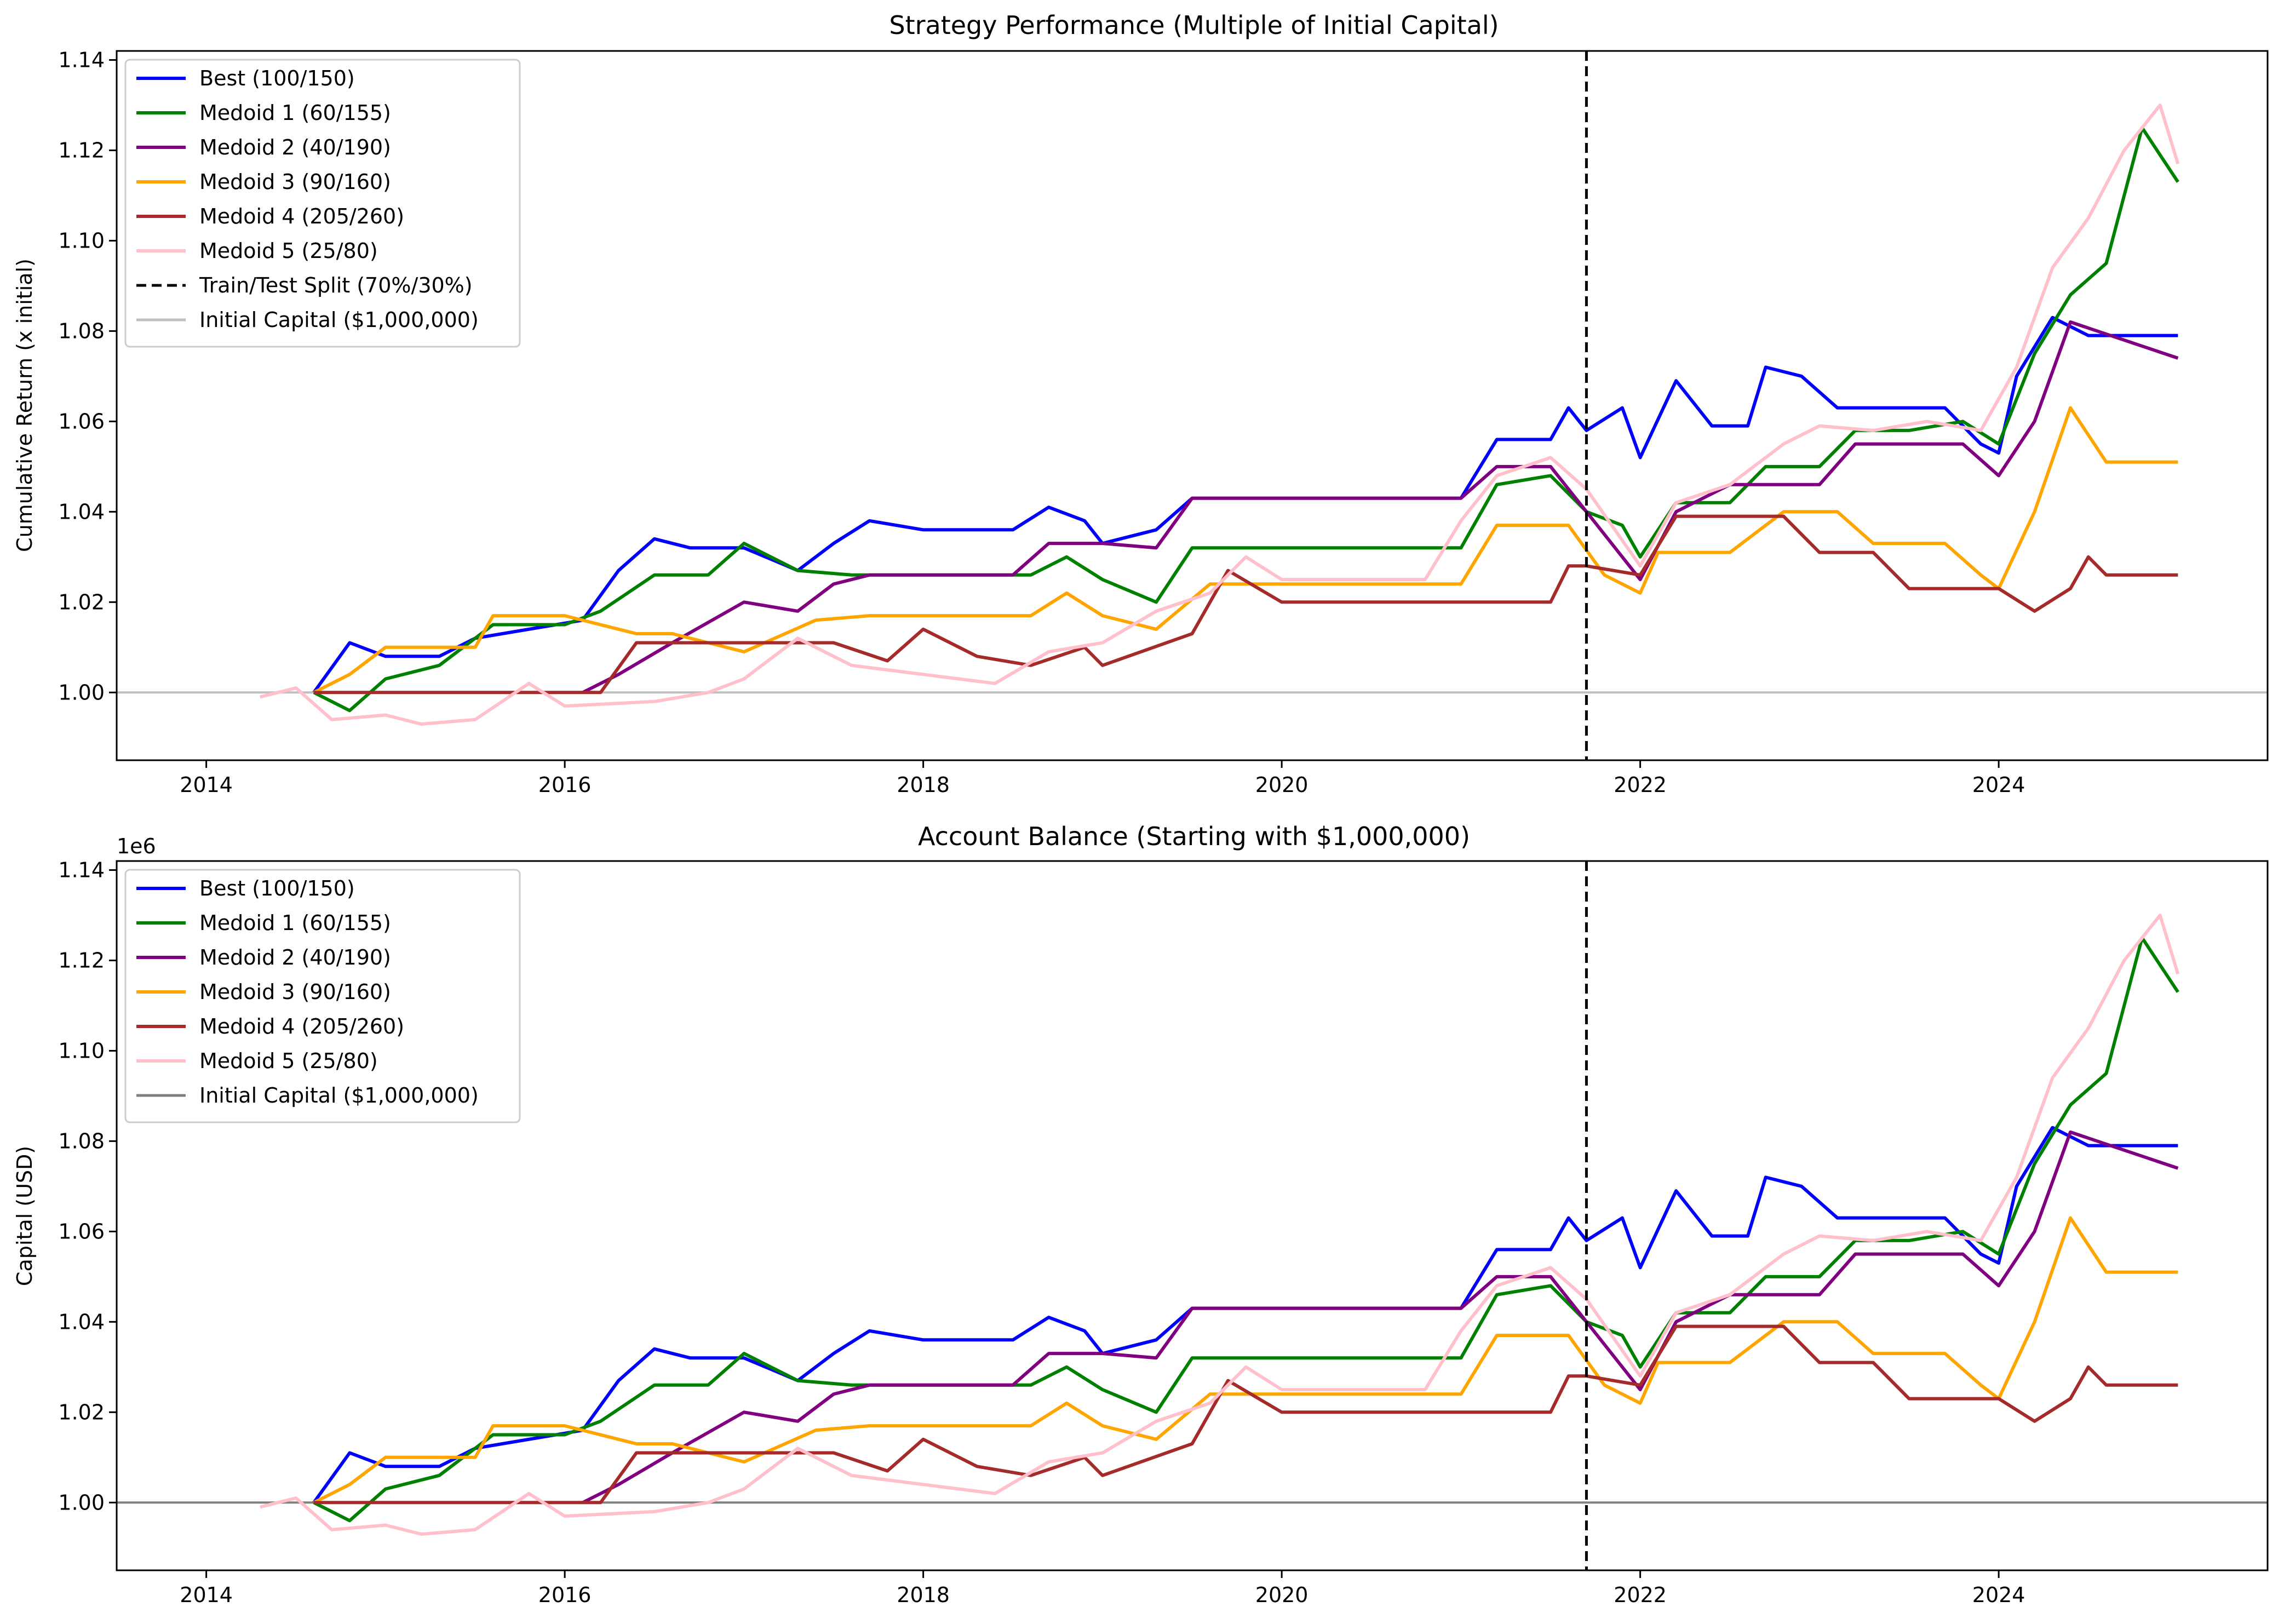 Image resolution: width=2284 pixels, height=1624 pixels. What do you see at coordinates (81, 1412) in the screenshot?
I see `bottom-y-tick-label: 1.02` at bounding box center [81, 1412].